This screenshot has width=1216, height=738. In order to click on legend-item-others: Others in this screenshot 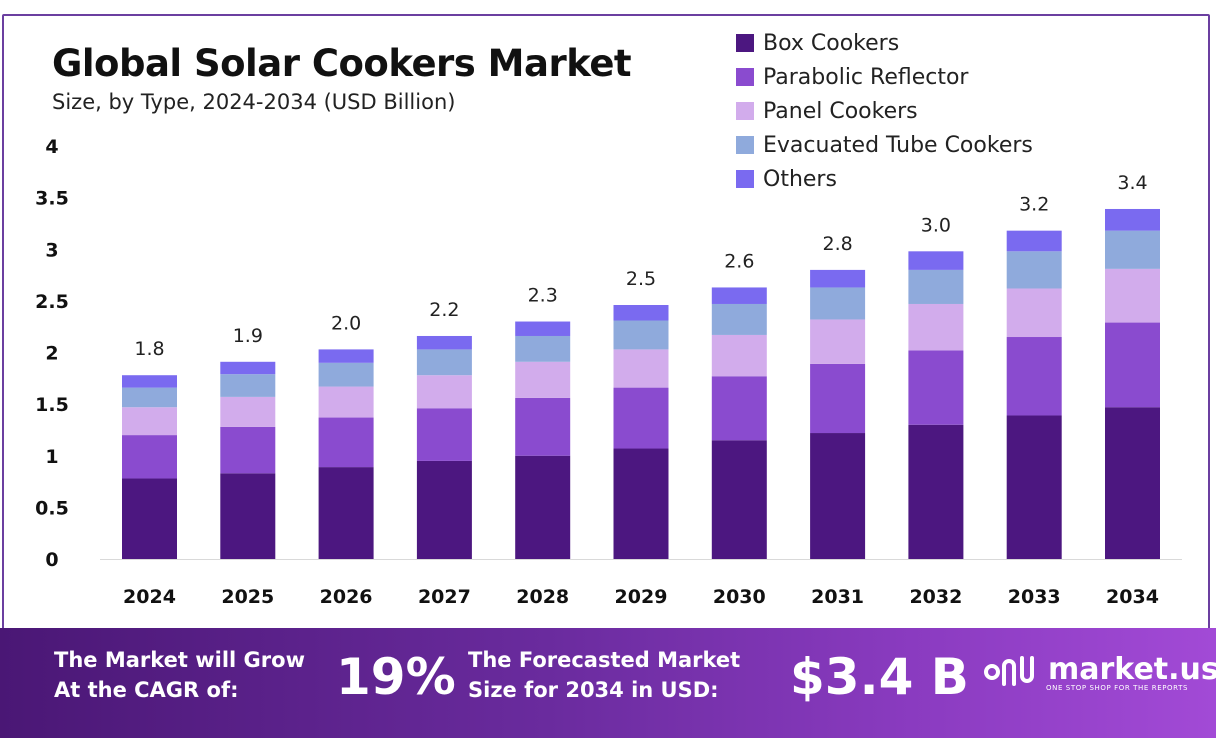, I will do `click(884, 179)`.